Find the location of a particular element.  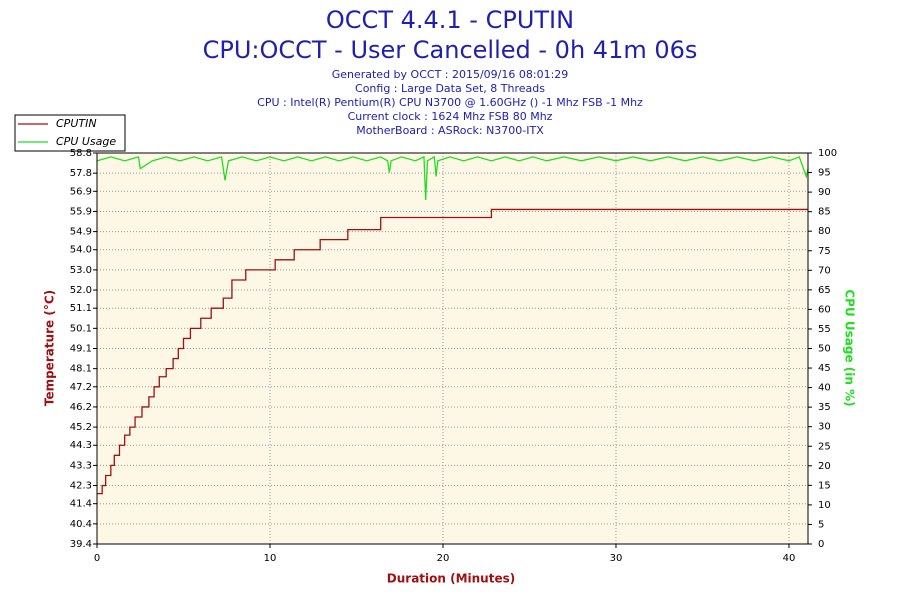

y-tick-label: 40.4 is located at coordinates (81, 524).